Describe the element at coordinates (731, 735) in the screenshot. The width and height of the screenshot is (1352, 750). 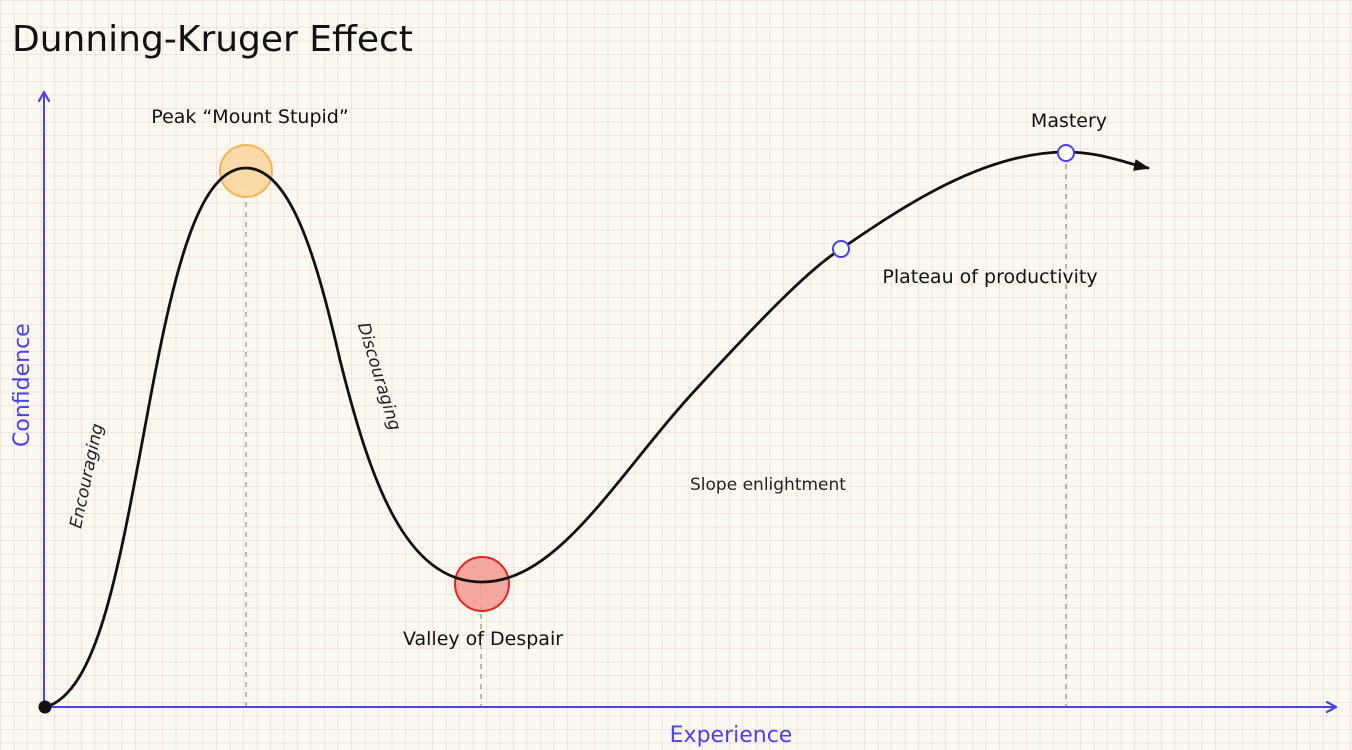
I see `x-axis-label: Experience` at that location.